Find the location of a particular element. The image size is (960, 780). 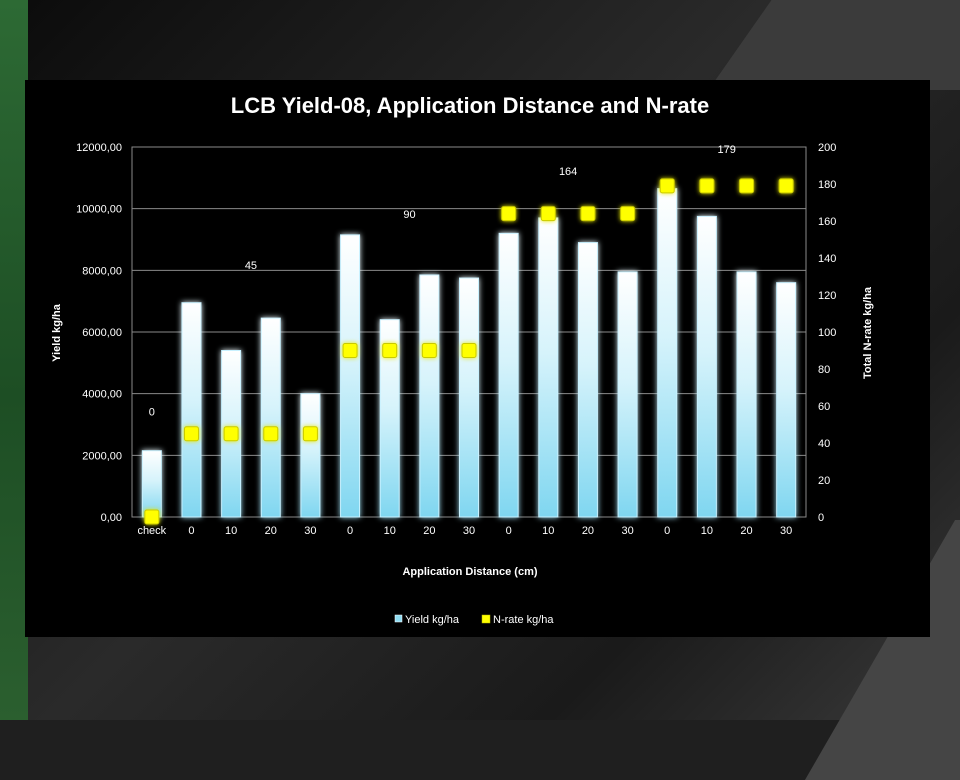

y-tick-label: 12000,00 is located at coordinates (99, 148).